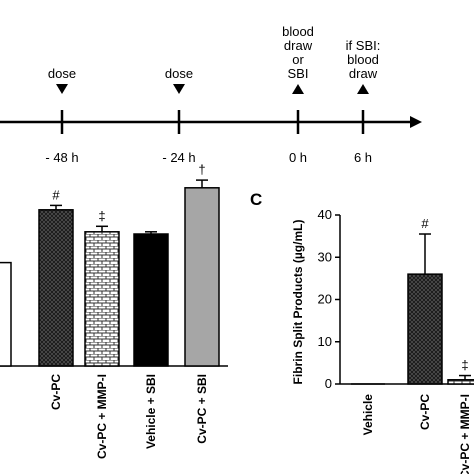  What do you see at coordinates (465, 434) in the screenshot?
I see `panel-c-category-label: Cv-PC + MMP-I` at bounding box center [465, 434].